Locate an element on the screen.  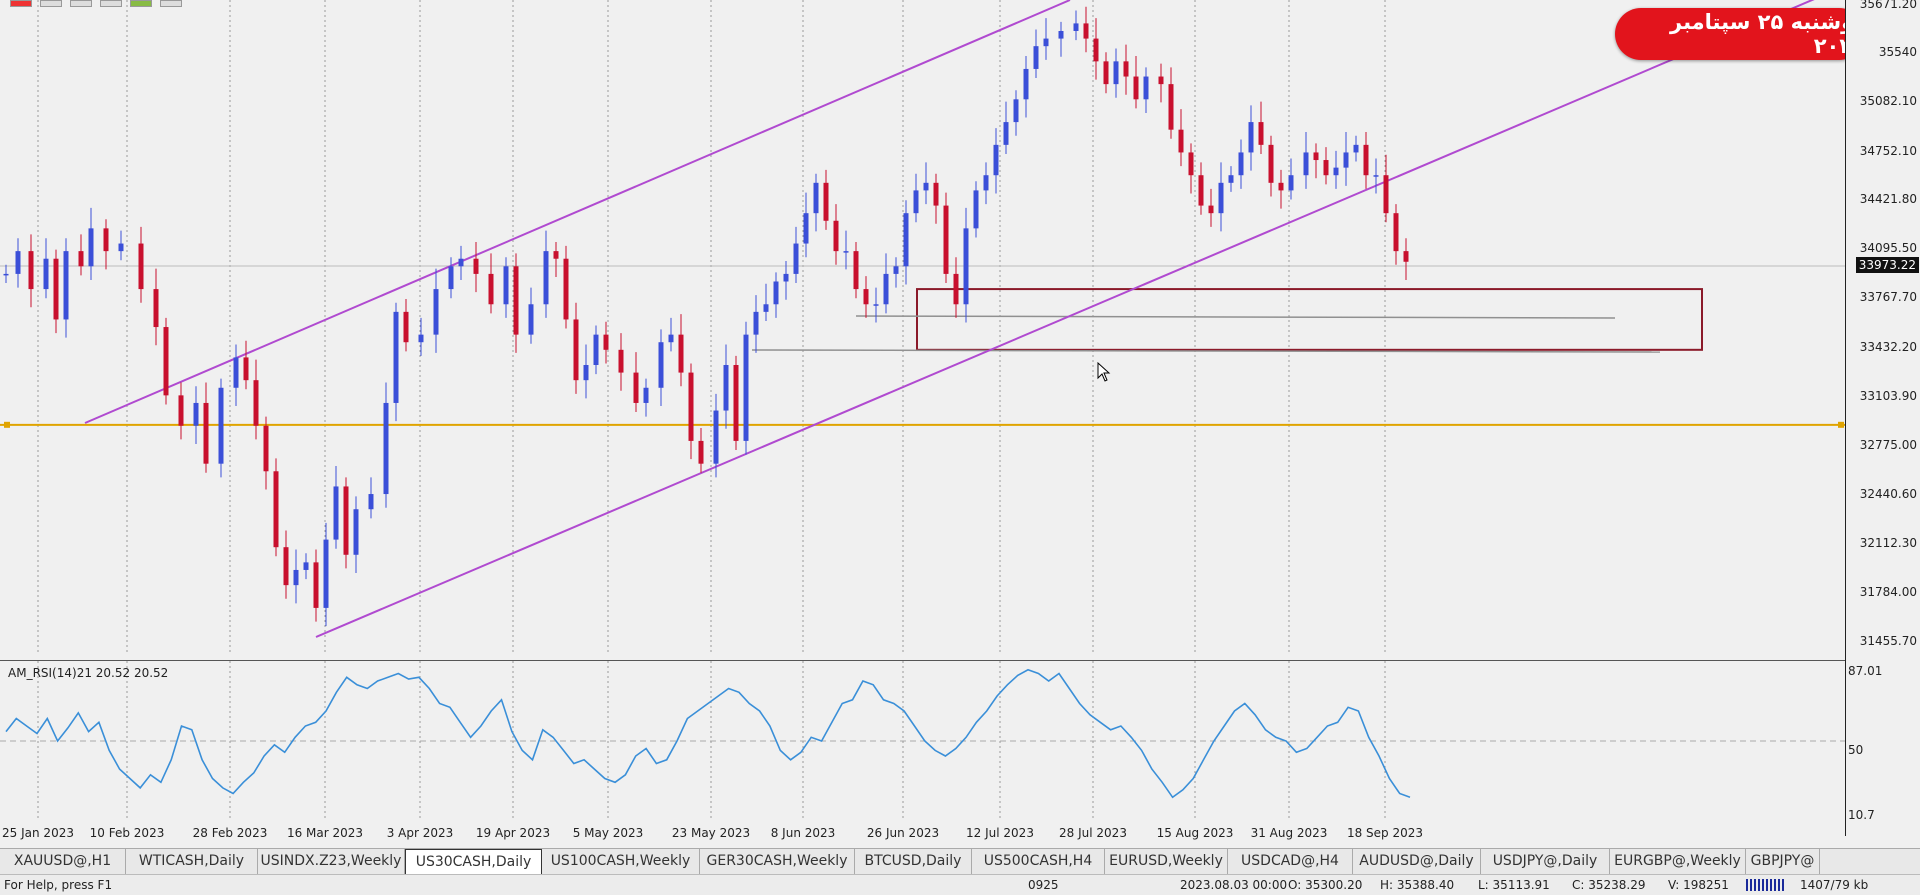
chart-tab: US30CASH,Daily is located at coordinates (473, 862).